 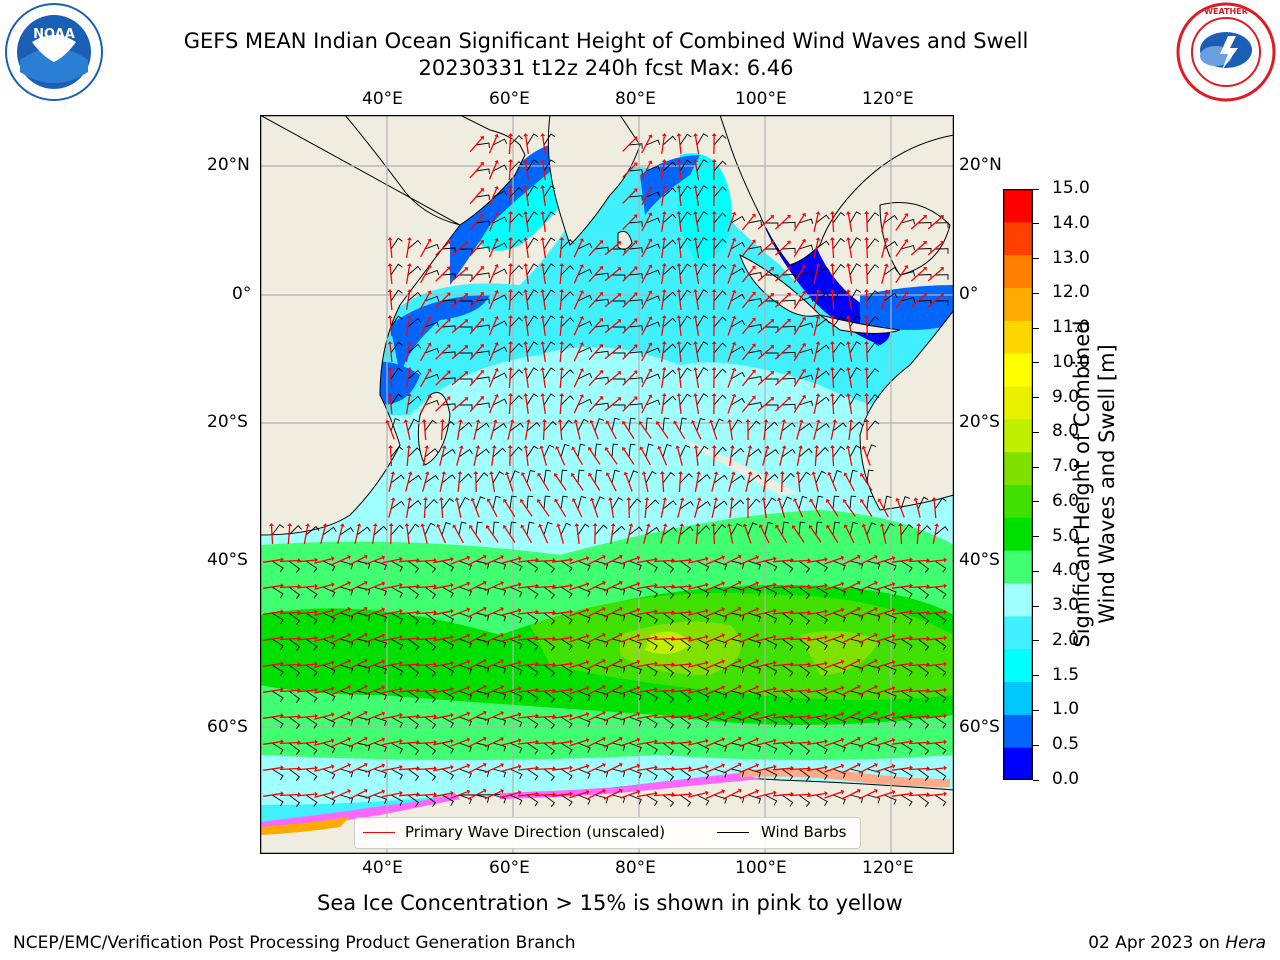 I want to click on wave-direction-legend-line, so click(x=379, y=832).